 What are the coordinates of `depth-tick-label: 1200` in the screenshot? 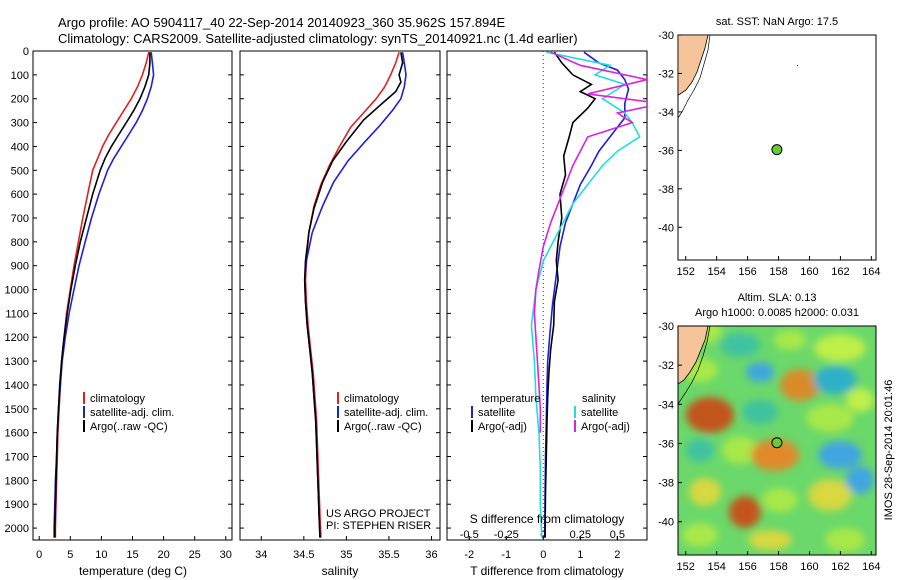 It's located at (17, 338).